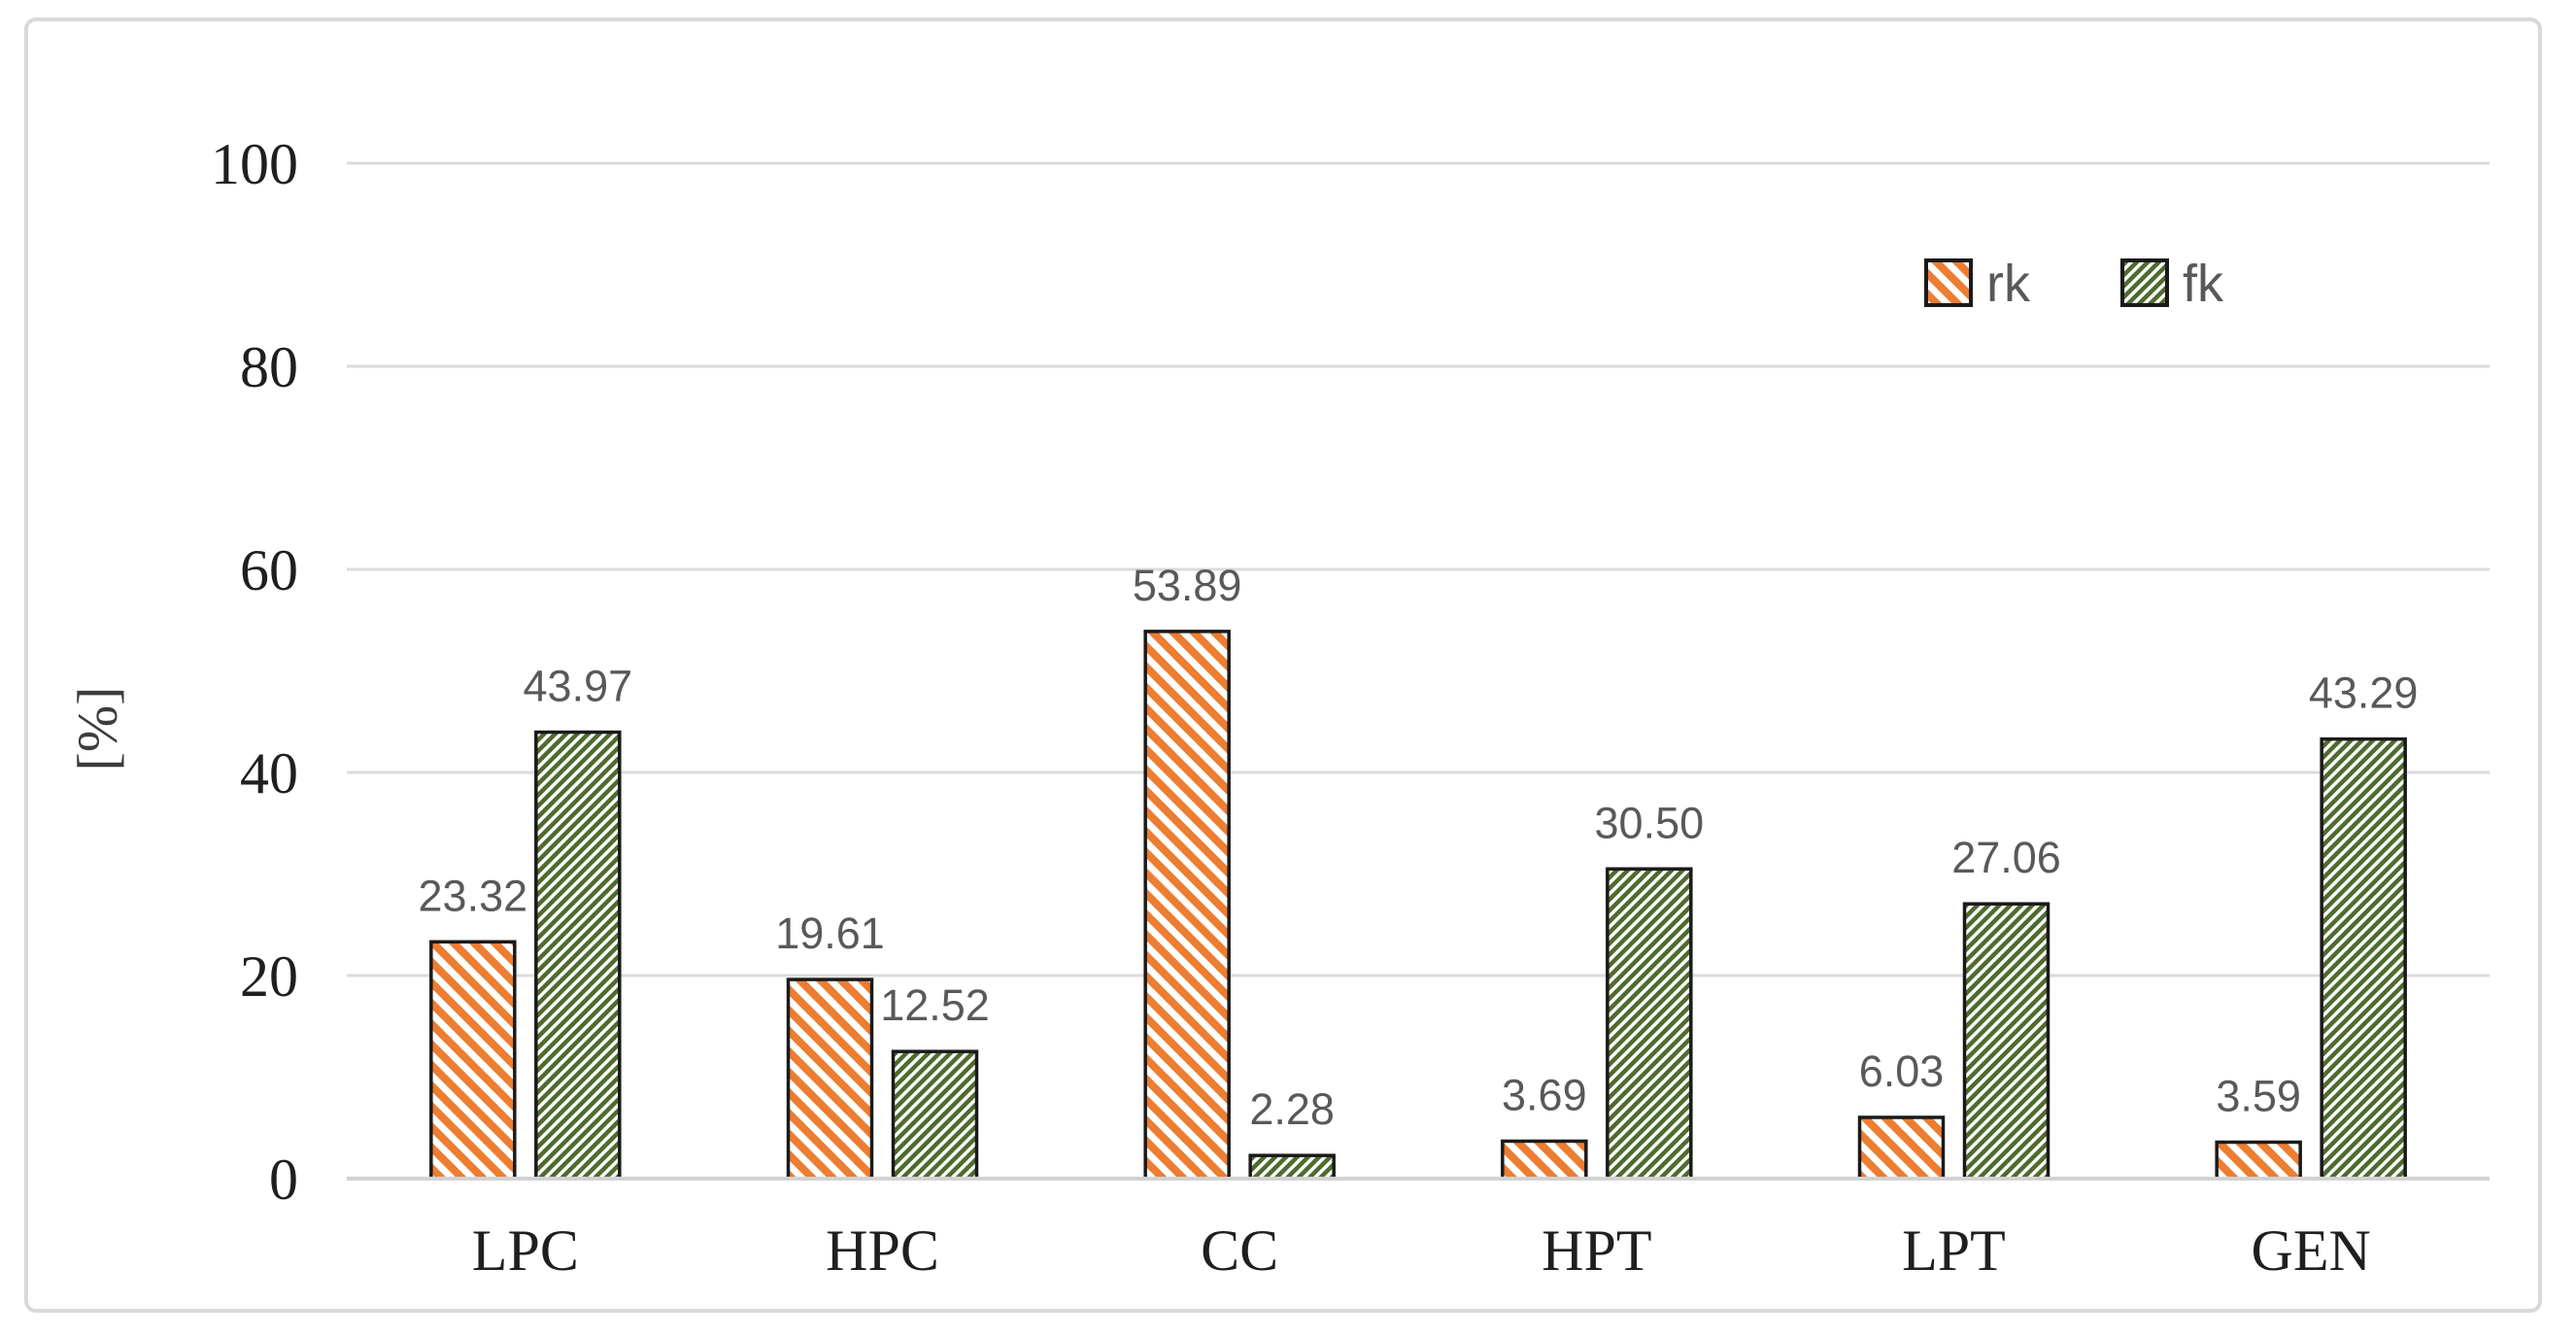  What do you see at coordinates (1187, 586) in the screenshot?
I see `data-label-rk-CC: 53.89` at bounding box center [1187, 586].